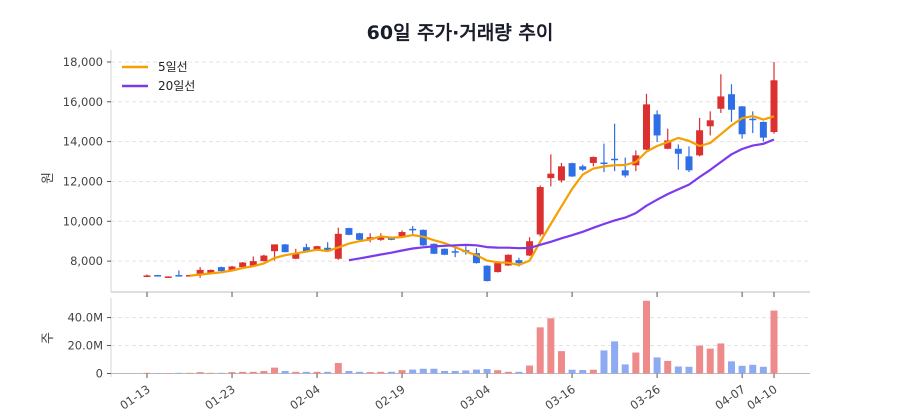 Image resolution: width=900 pixels, height=420 pixels. Describe the element at coordinates (83, 102) in the screenshot. I see `price-tick-label: 16,000` at that location.